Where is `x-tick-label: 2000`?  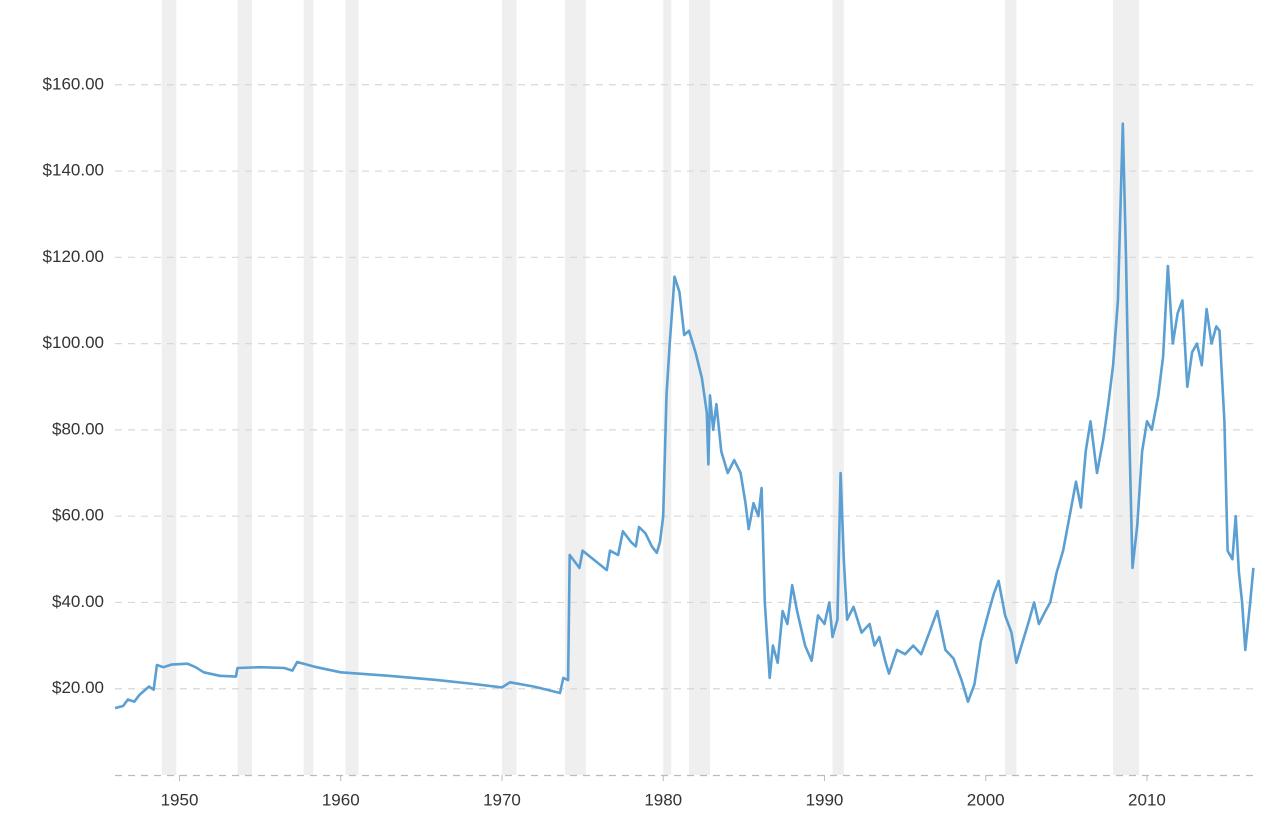 x-tick-label: 2000 is located at coordinates (986, 799).